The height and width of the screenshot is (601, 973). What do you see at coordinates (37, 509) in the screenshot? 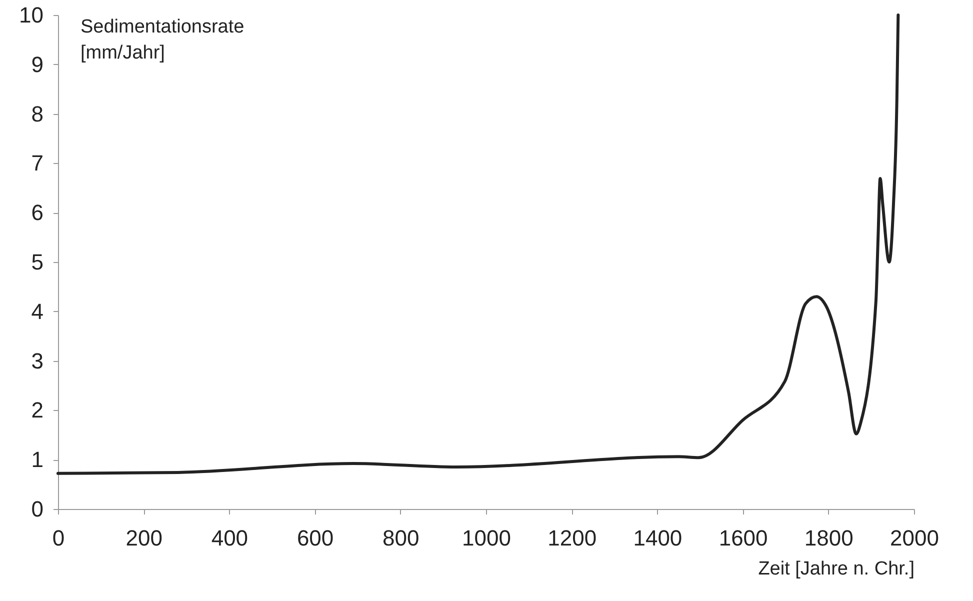
I see `y-tick-label: 0` at bounding box center [37, 509].